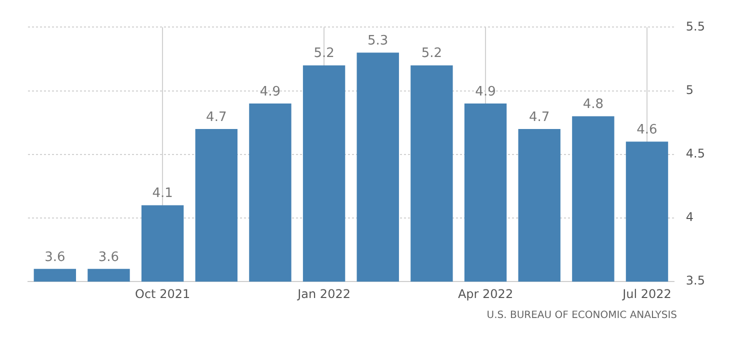 The height and width of the screenshot is (340, 730). I want to click on x-tick-label: Jul 2022, so click(647, 293).